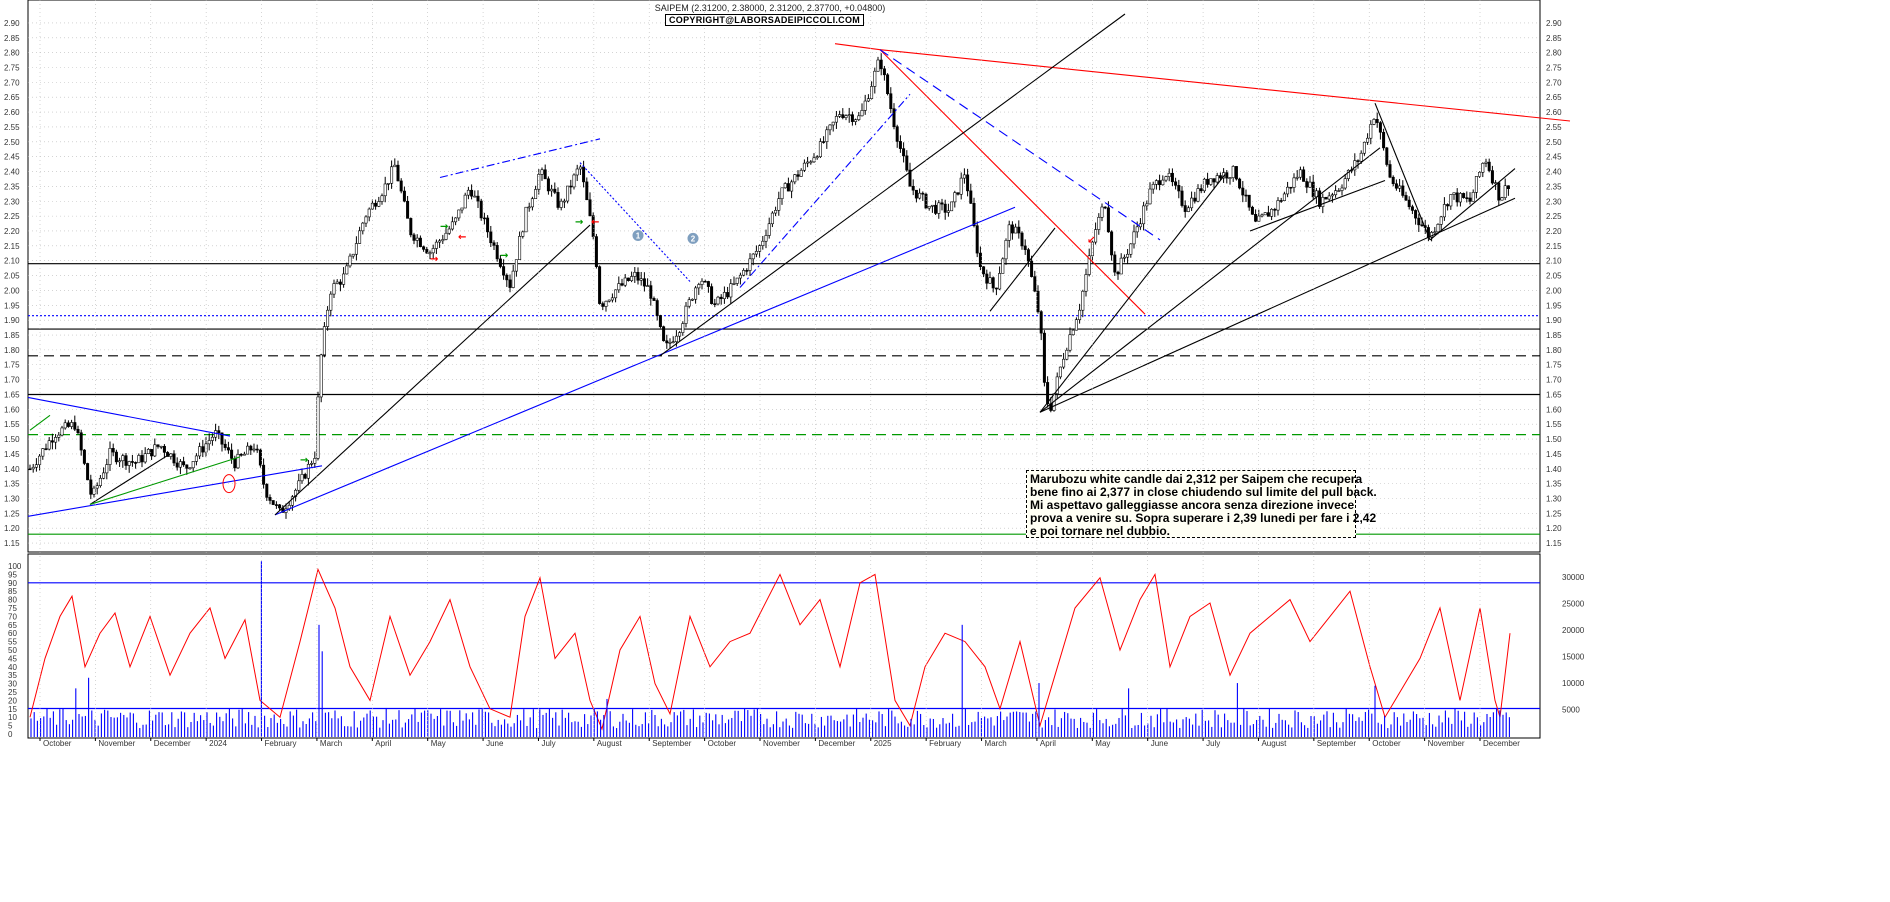 Image resolution: width=1890 pixels, height=902 pixels. I want to click on marker-circle, so click(638, 235).